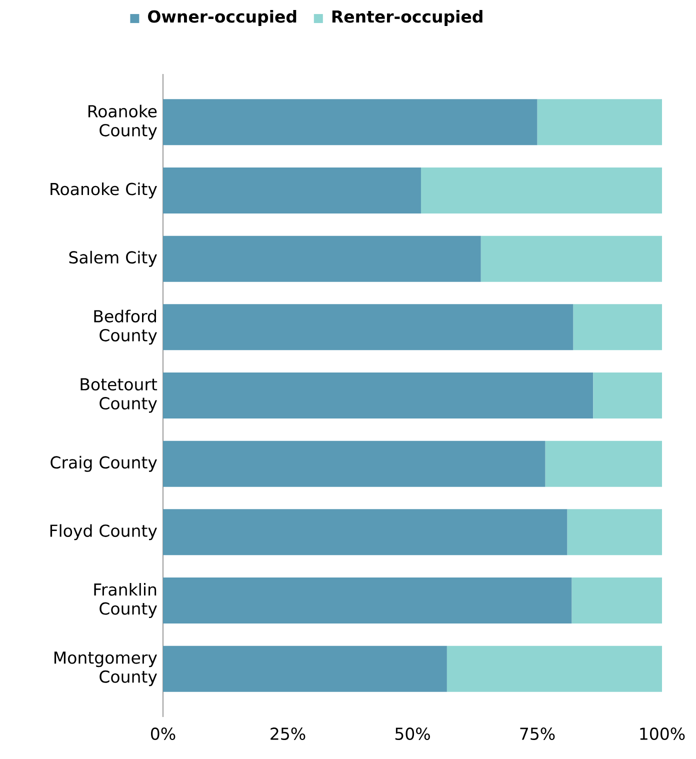 This screenshot has height=759, width=696. Describe the element at coordinates (288, 734) in the screenshot. I see `x-tick-label: 25%` at that location.